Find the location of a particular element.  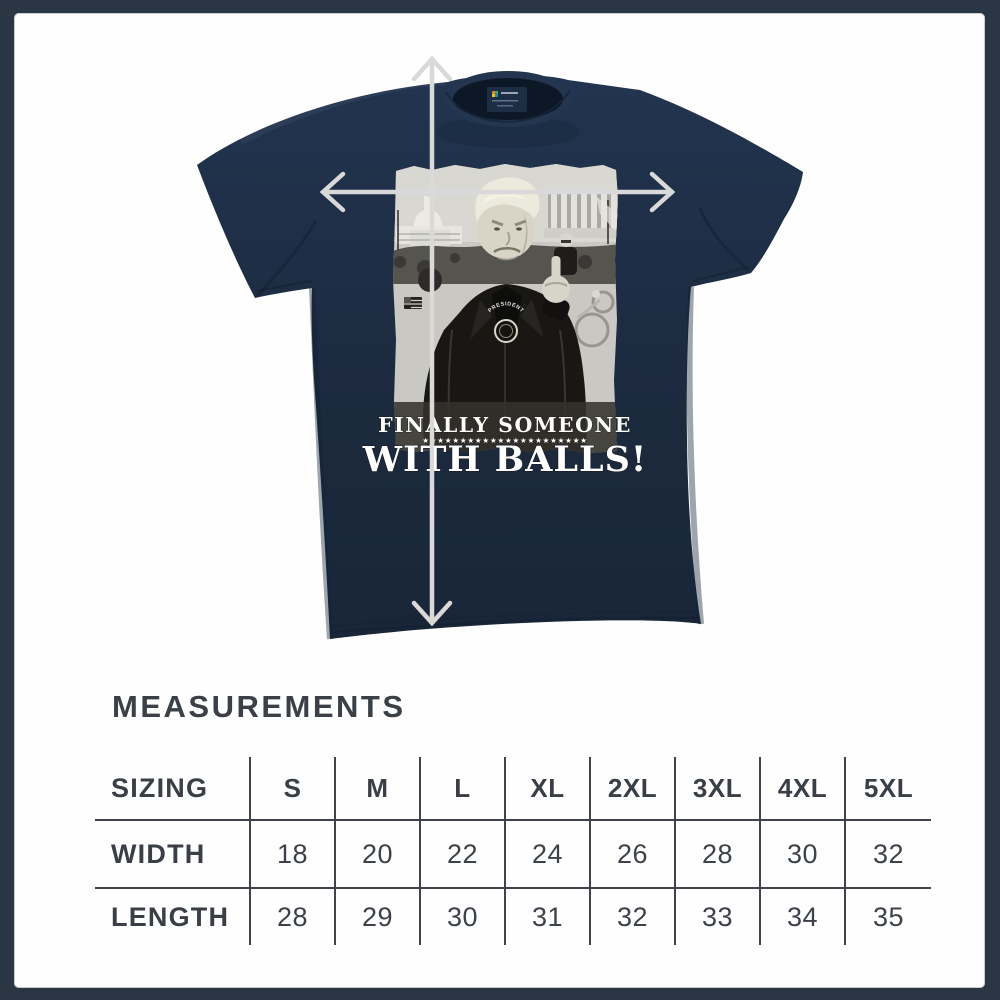

width-s: 18 is located at coordinates (293, 855).